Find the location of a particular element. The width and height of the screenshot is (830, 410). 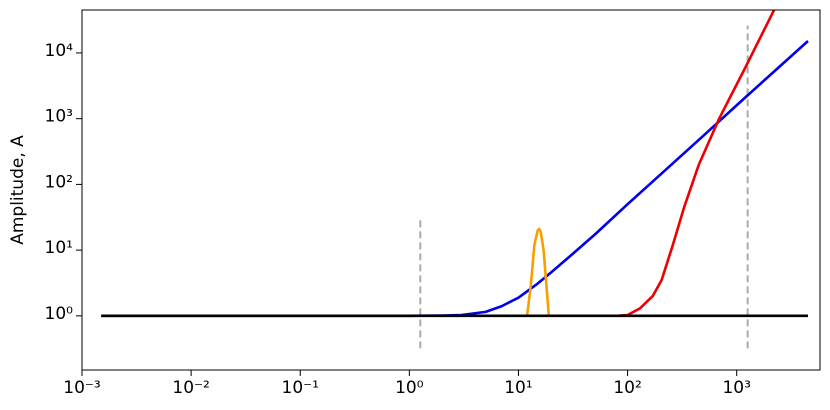

y-tick-label: 10⁴ is located at coordinates (59, 51).